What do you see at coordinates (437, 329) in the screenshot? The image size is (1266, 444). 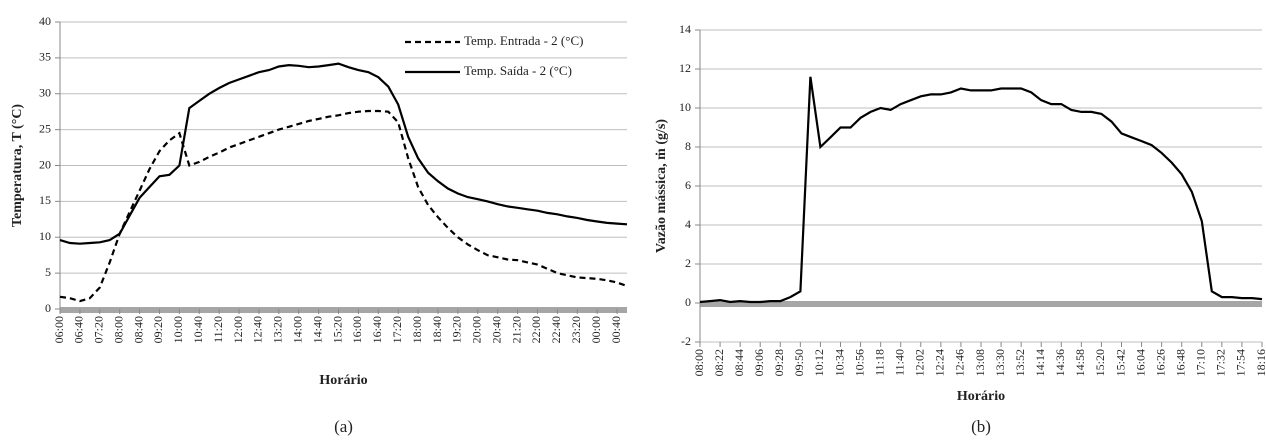 I see `x-tick-label: 18:40` at bounding box center [437, 329].